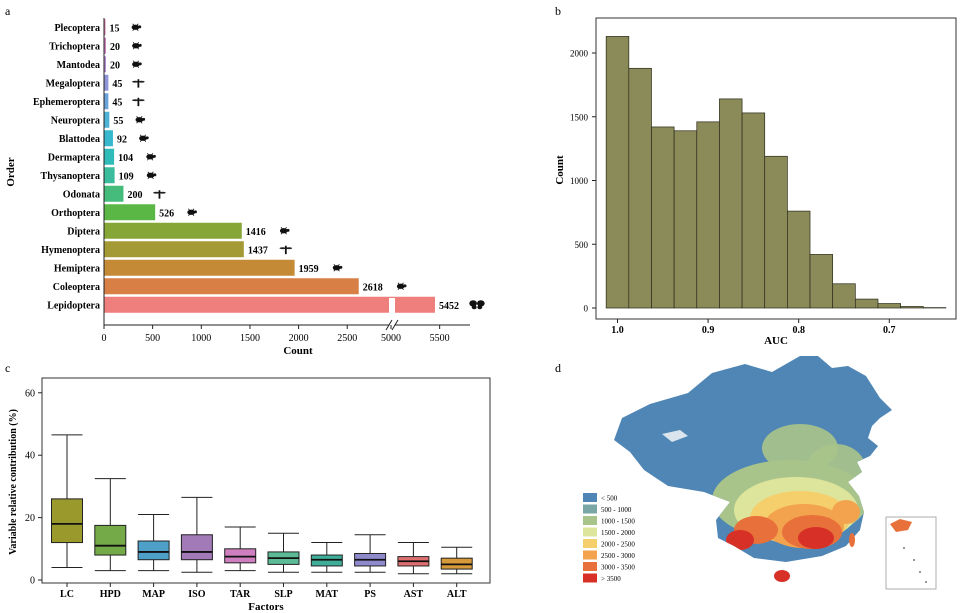  What do you see at coordinates (558, 368) in the screenshot?
I see `panel-d-label: d` at bounding box center [558, 368].